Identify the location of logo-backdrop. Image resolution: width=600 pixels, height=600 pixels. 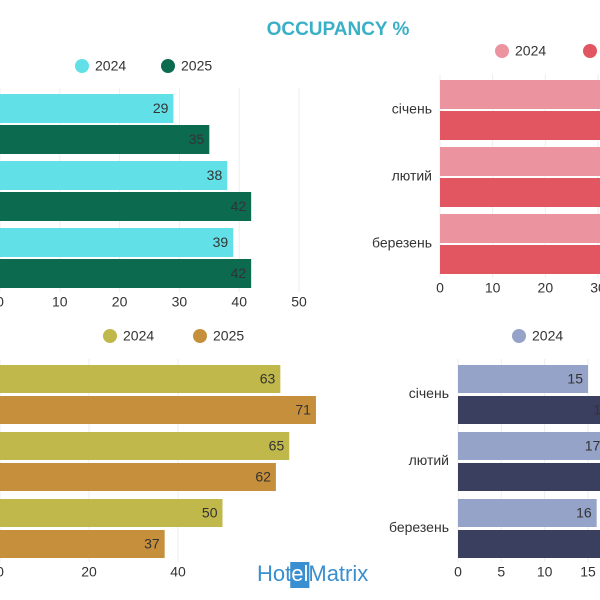
(332, 570).